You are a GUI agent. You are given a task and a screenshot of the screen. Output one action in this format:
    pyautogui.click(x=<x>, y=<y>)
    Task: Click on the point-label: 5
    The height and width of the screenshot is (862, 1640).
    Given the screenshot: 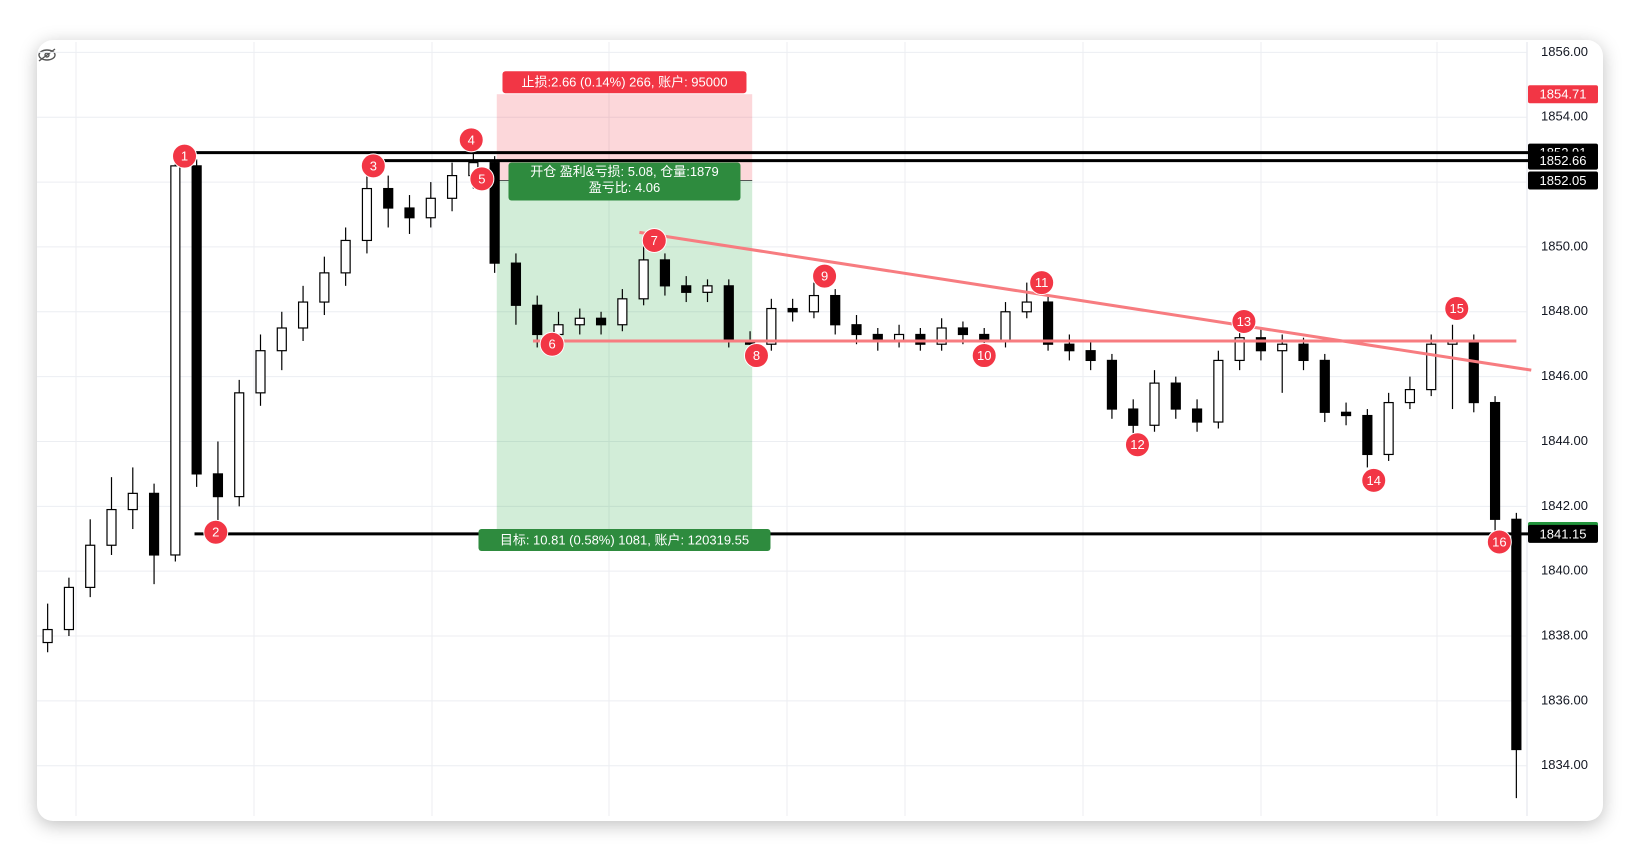 What is the action you would take?
    pyautogui.click(x=481, y=178)
    